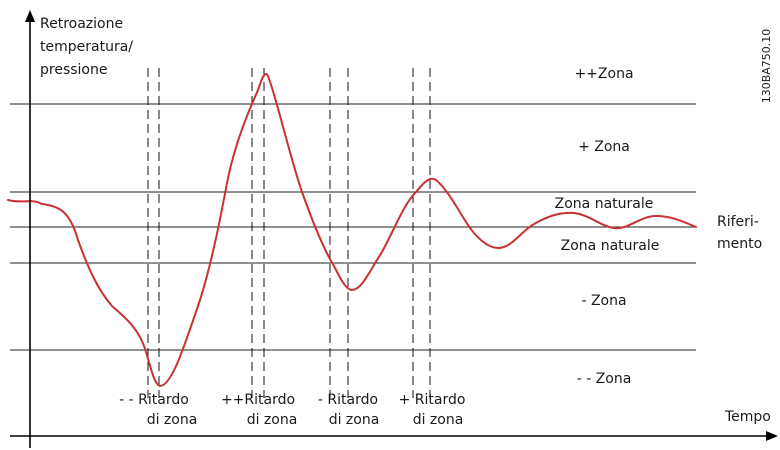  What do you see at coordinates (86, 47) in the screenshot?
I see `y-axis-label-line-2: temperatura/` at bounding box center [86, 47].